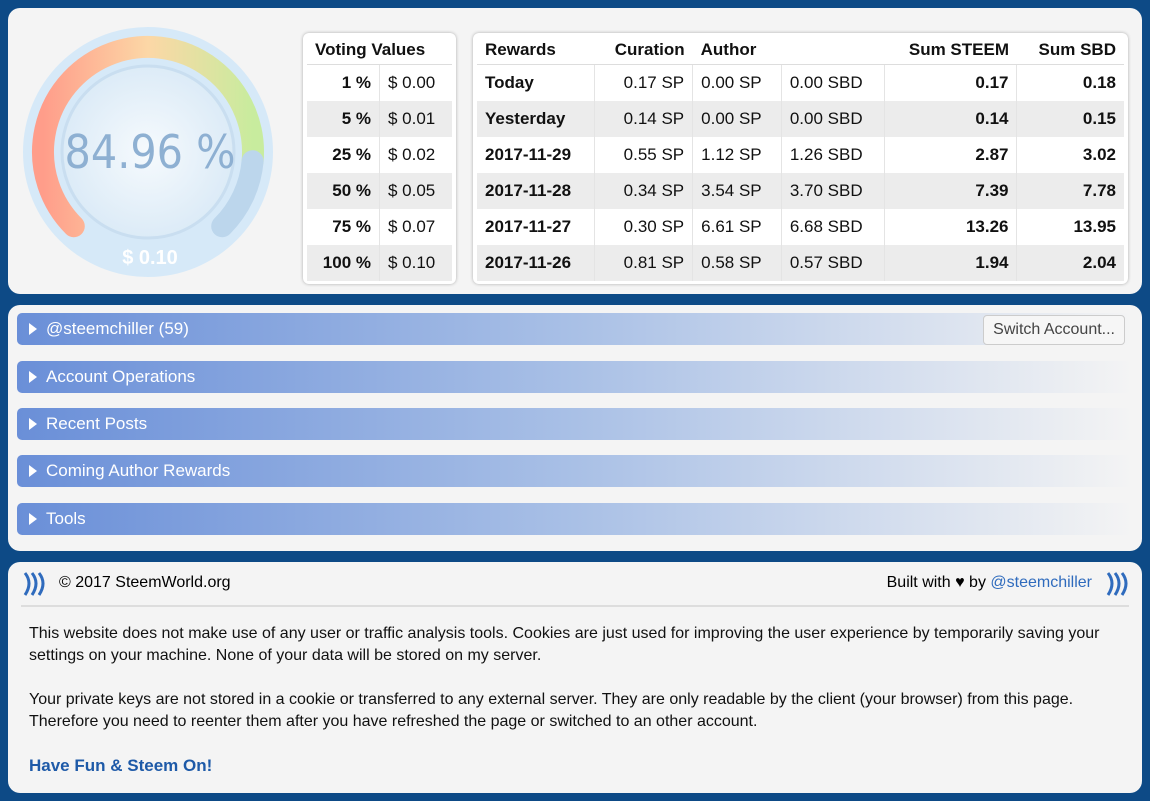  I want to click on cell: 2017-11-28, so click(536, 191).